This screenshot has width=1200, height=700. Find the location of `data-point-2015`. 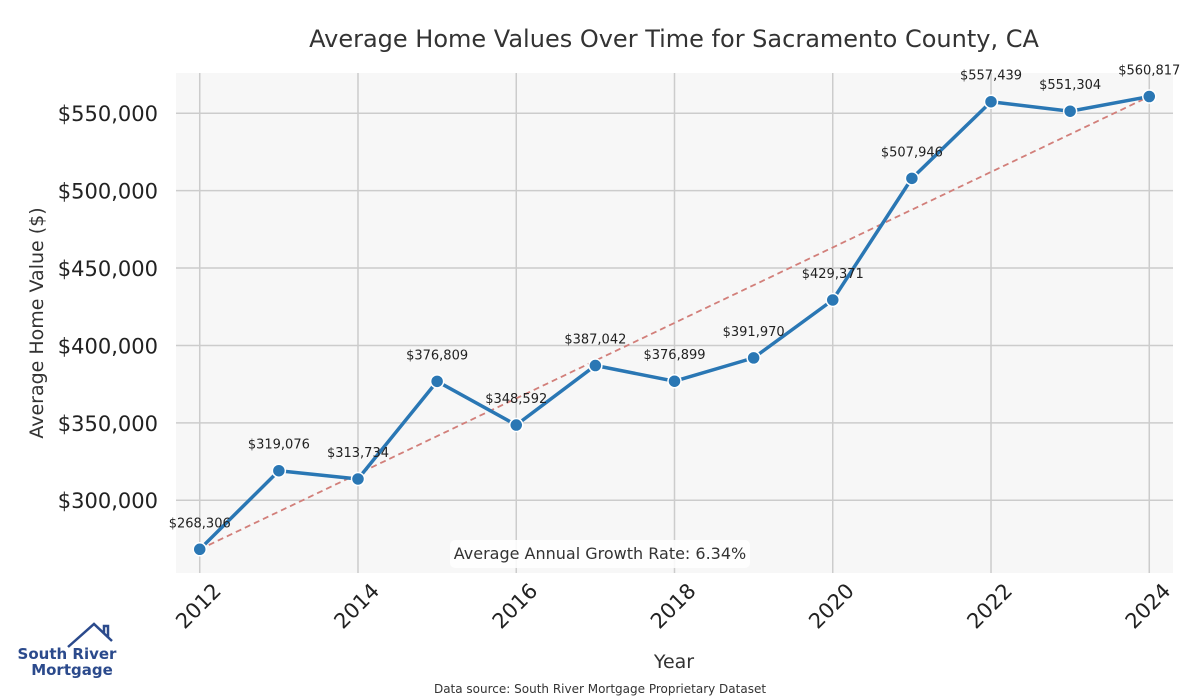

data-point-2015 is located at coordinates (437, 381).